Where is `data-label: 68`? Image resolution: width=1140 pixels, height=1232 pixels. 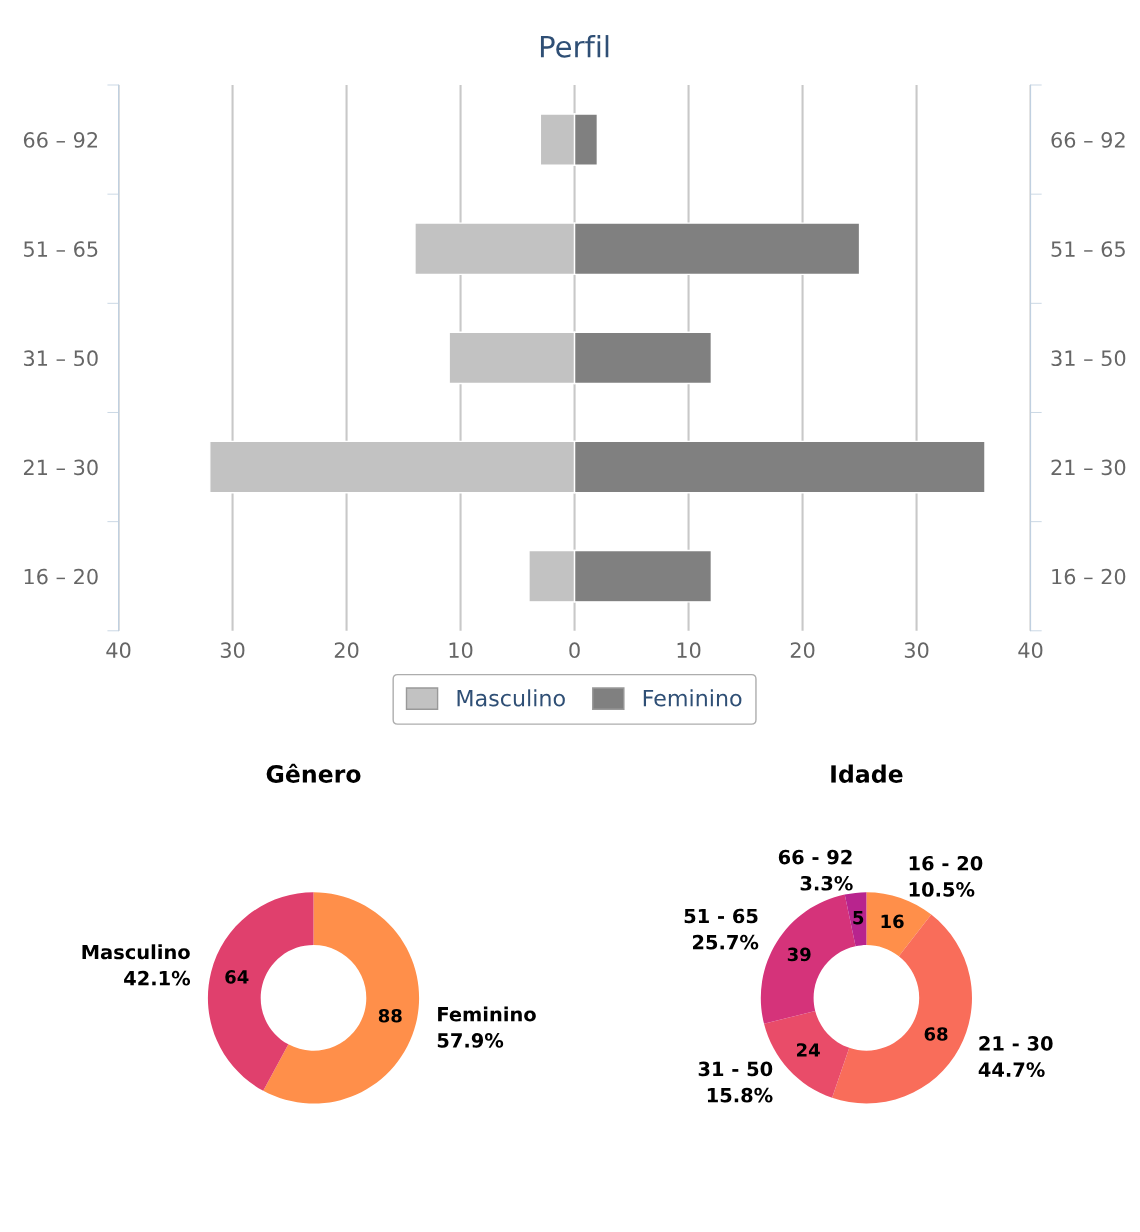 data-label: 68 is located at coordinates (936, 1034).